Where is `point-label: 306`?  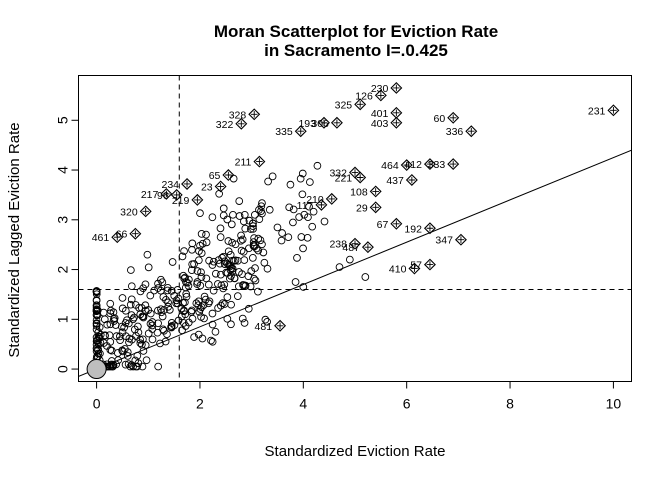 point-label: 306 is located at coordinates (320, 124).